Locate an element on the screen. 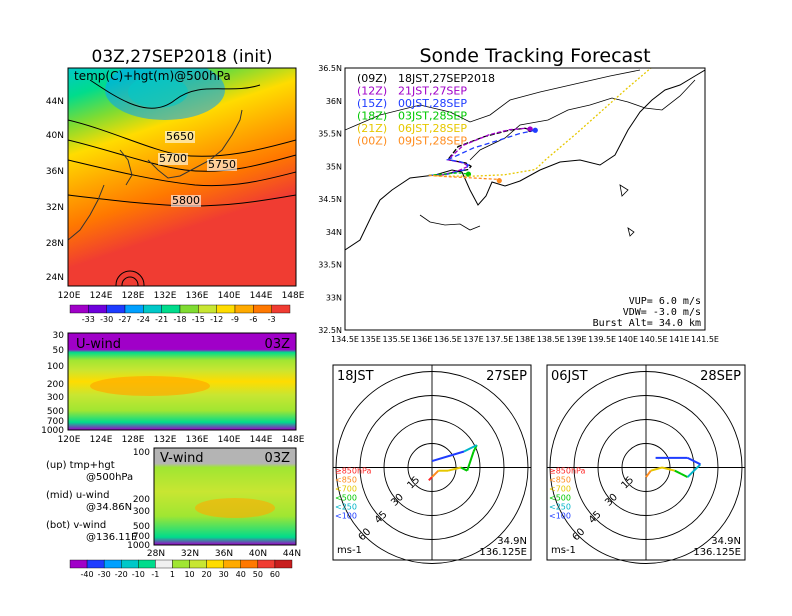  v-x-tick: 32N is located at coordinates (190, 554).